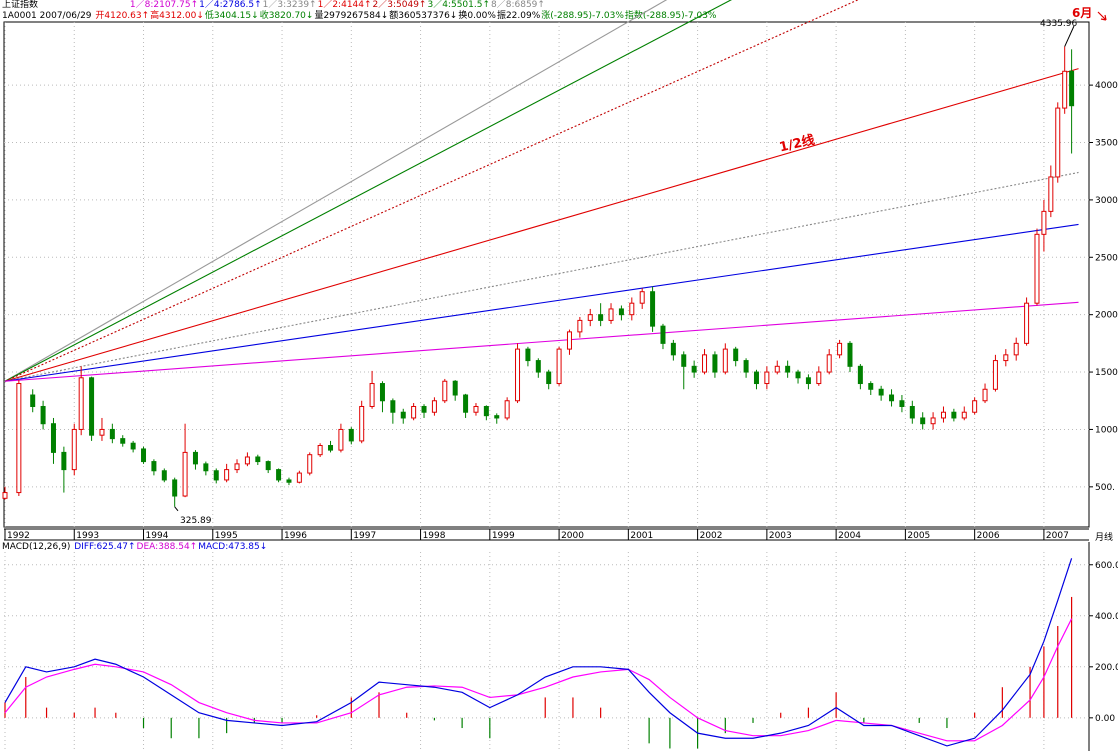 Image resolution: width=1118 pixels, height=751 pixels. I want to click on quote-field: 高4312.00↓, so click(177, 16).